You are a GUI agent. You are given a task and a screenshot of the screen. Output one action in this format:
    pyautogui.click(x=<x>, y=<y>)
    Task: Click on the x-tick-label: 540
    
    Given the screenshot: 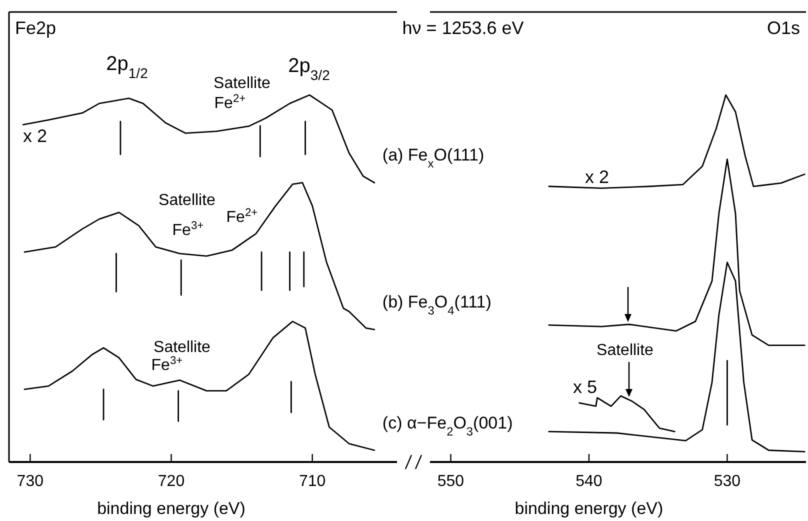 What is the action you would take?
    pyautogui.click(x=589, y=481)
    